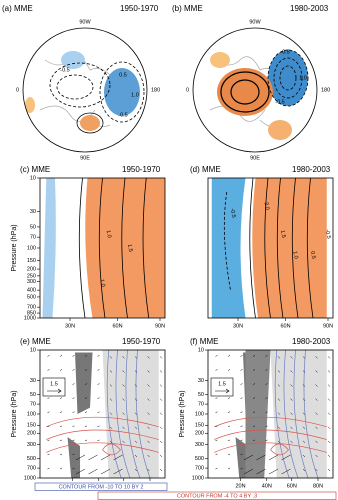 This screenshot has width=338, height=500. I want to click on footnote: CONTOUR FROM -4 TO 4 BY .3, so click(217, 496).